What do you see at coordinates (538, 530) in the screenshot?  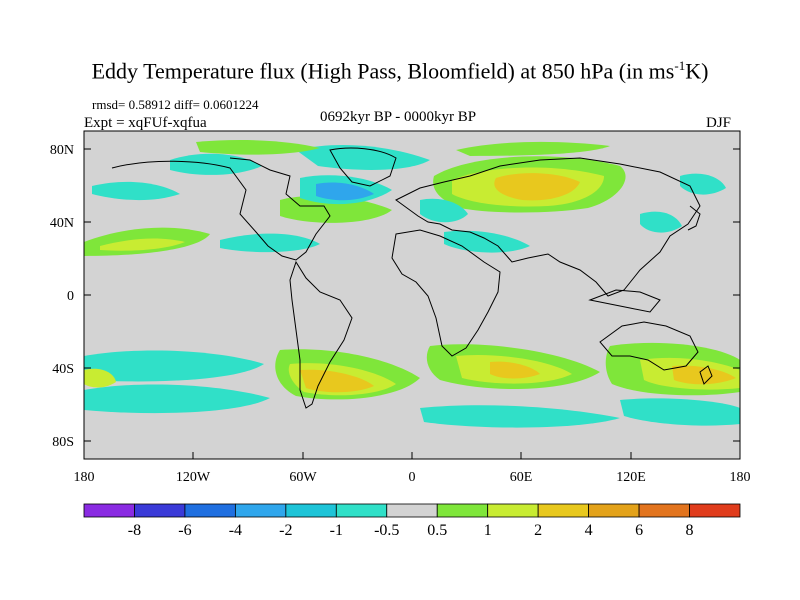 I see `colorbar-label: 2` at bounding box center [538, 530].